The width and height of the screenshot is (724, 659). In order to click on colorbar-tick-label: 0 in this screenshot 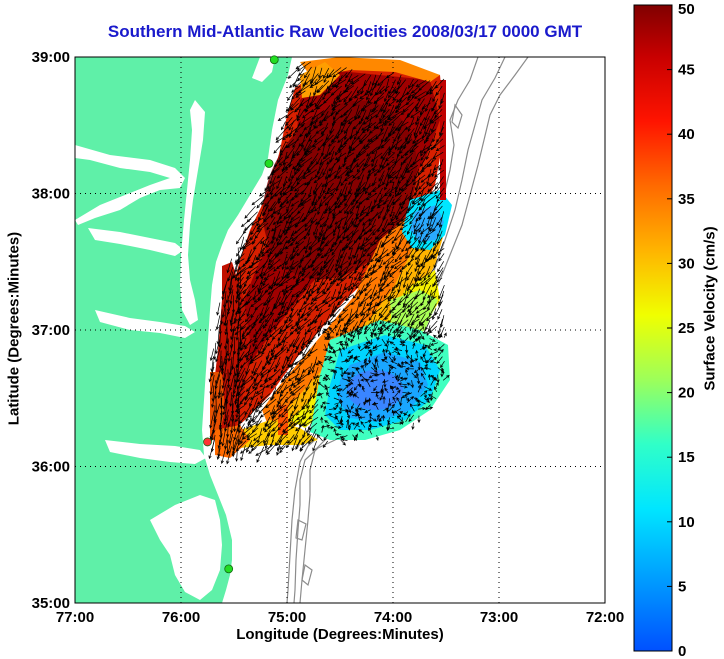, I will do `click(682, 651)`.